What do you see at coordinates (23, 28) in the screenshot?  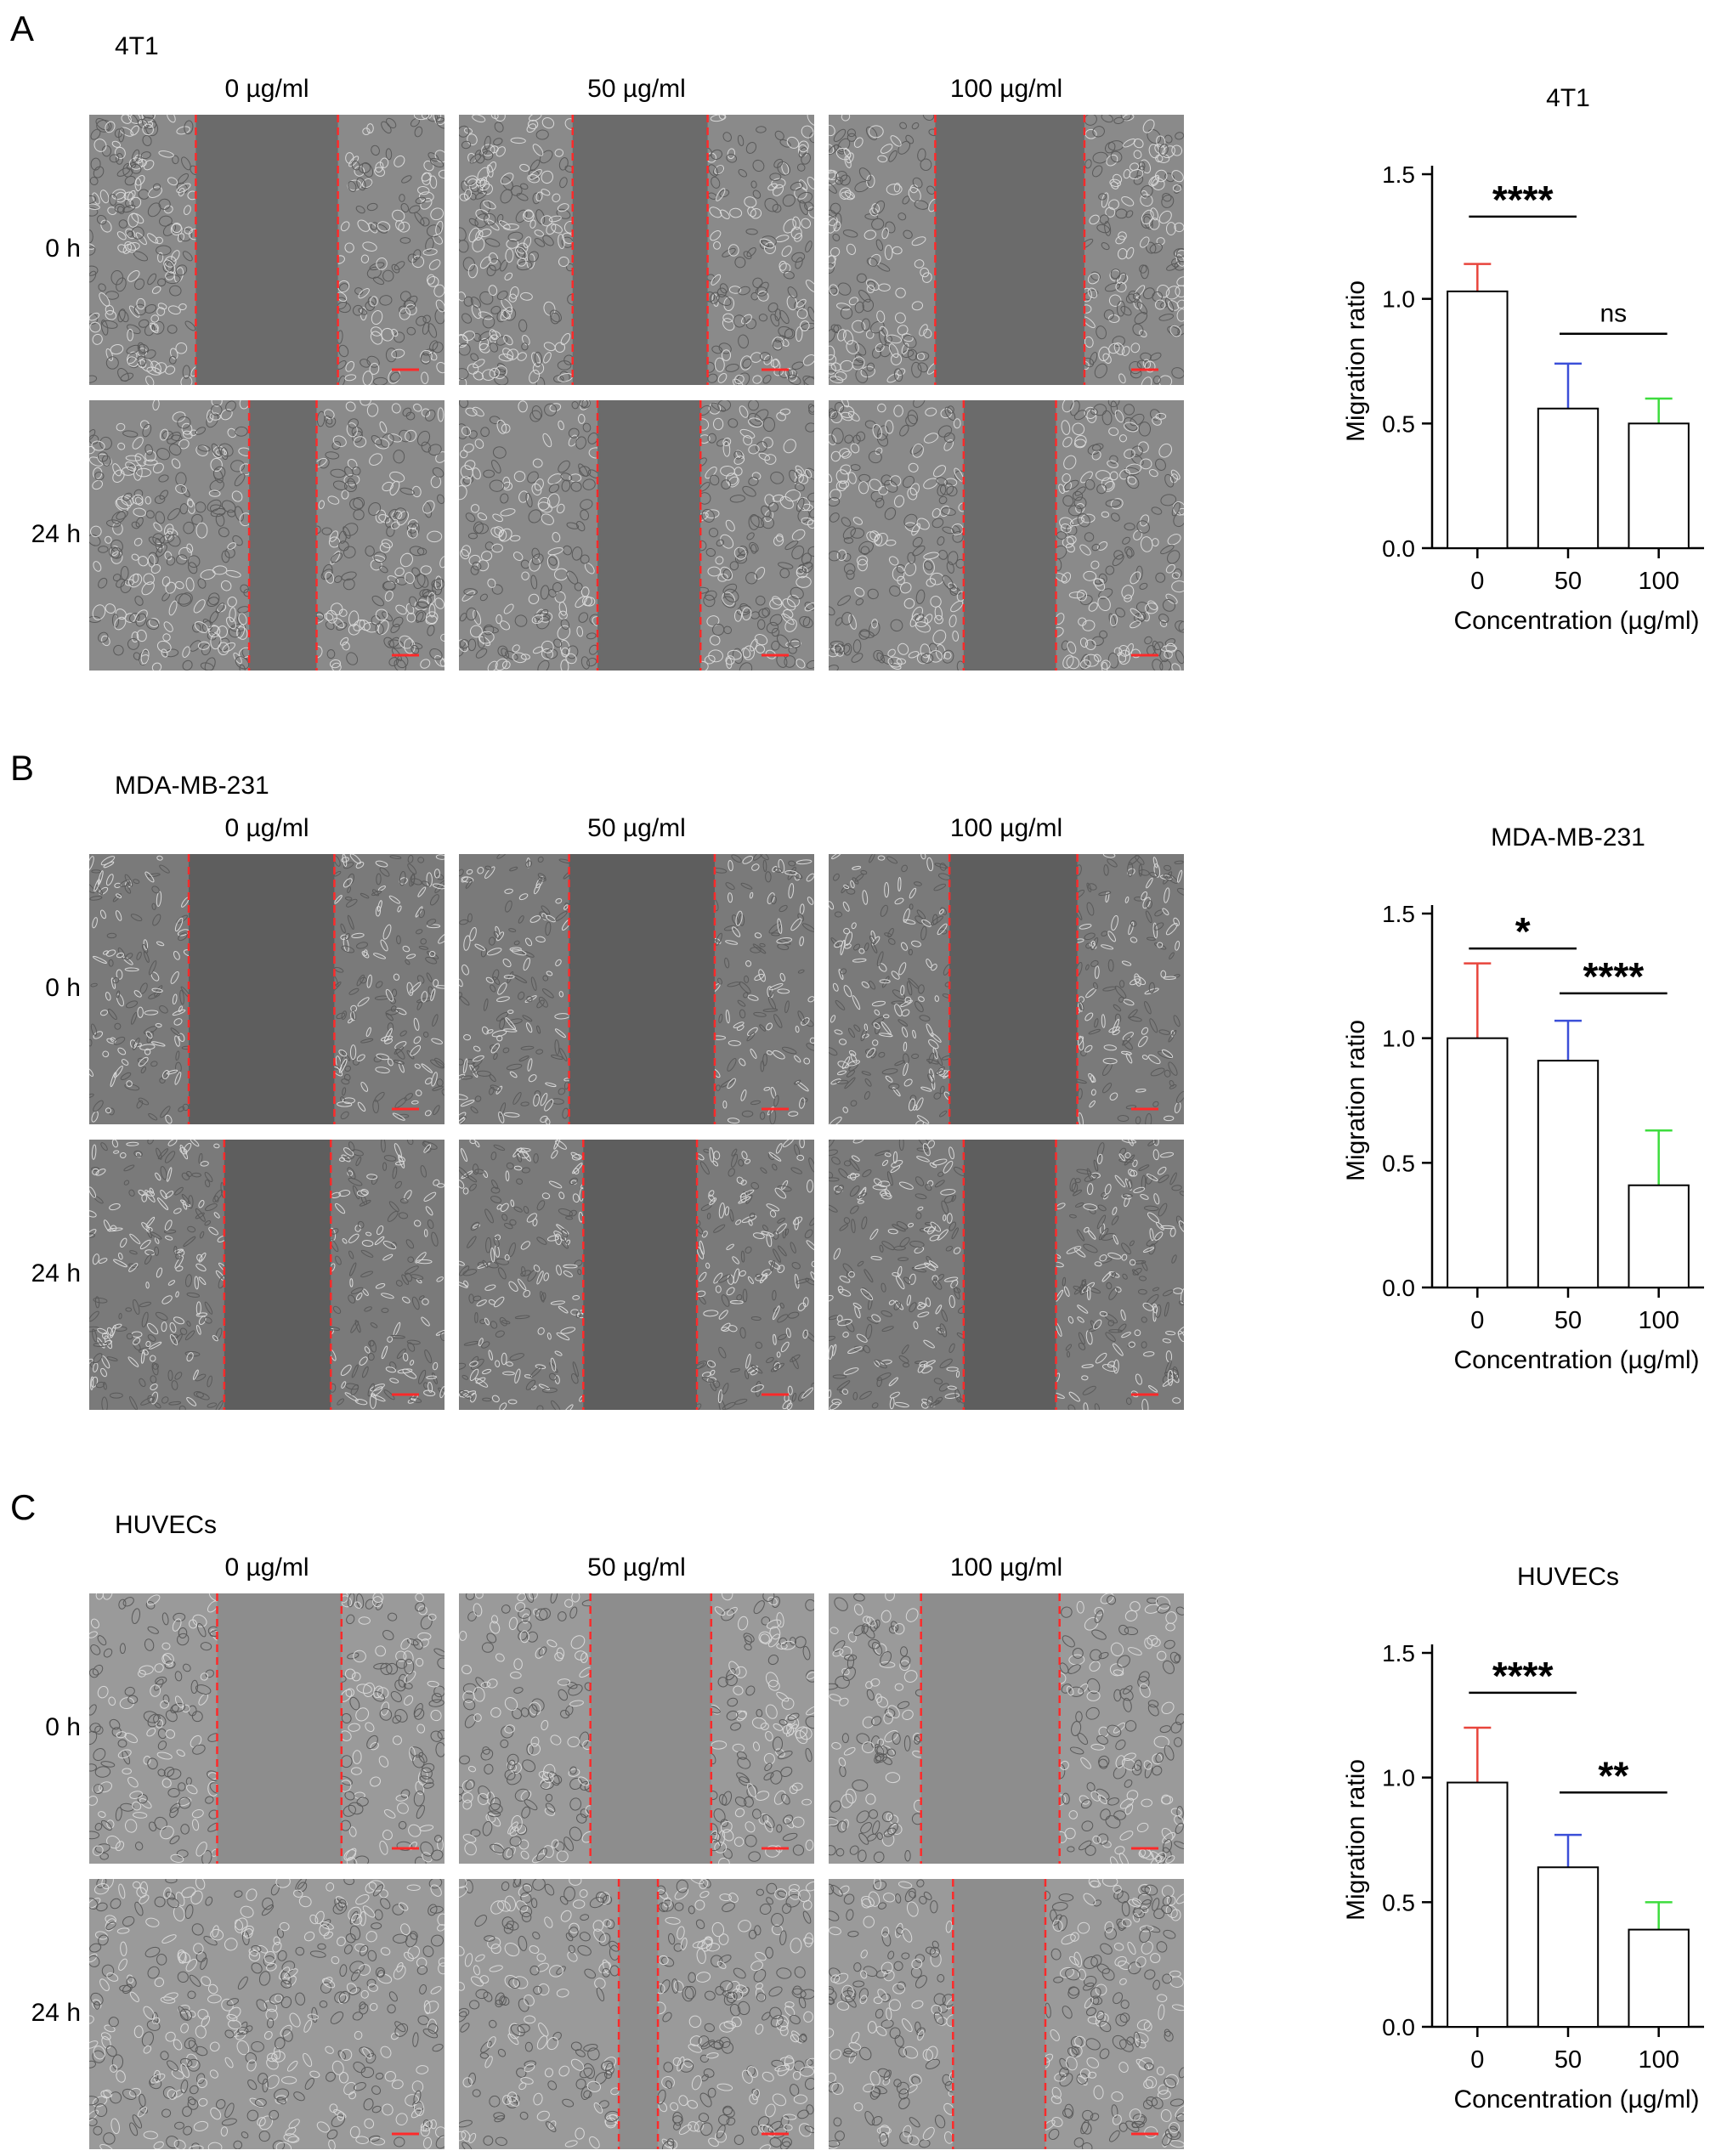 I see `panel-letter: A` at bounding box center [23, 28].